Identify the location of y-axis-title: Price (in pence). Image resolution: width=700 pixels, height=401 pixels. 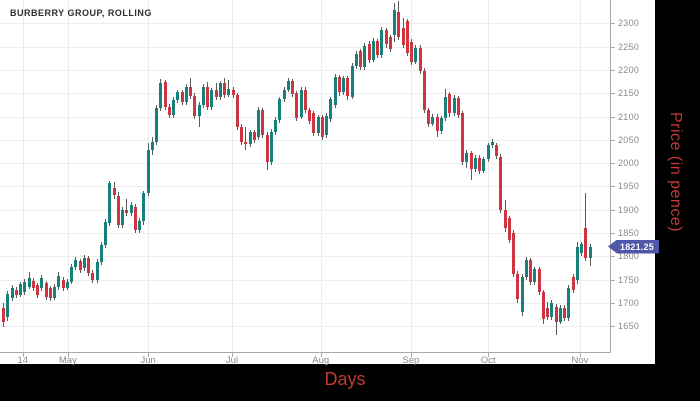
(675, 172).